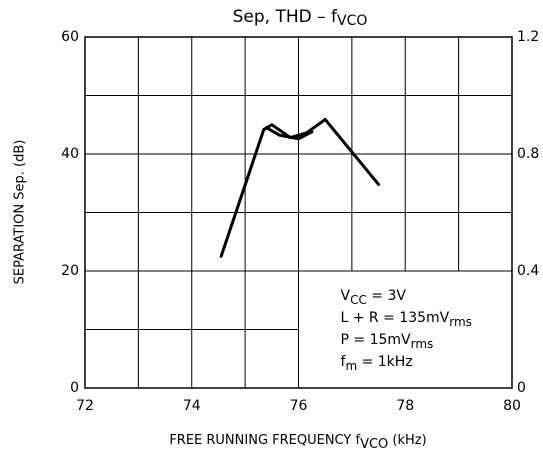 The height and width of the screenshot is (457, 543). Describe the element at coordinates (512, 406) in the screenshot. I see `x-tick-label: 80` at that location.